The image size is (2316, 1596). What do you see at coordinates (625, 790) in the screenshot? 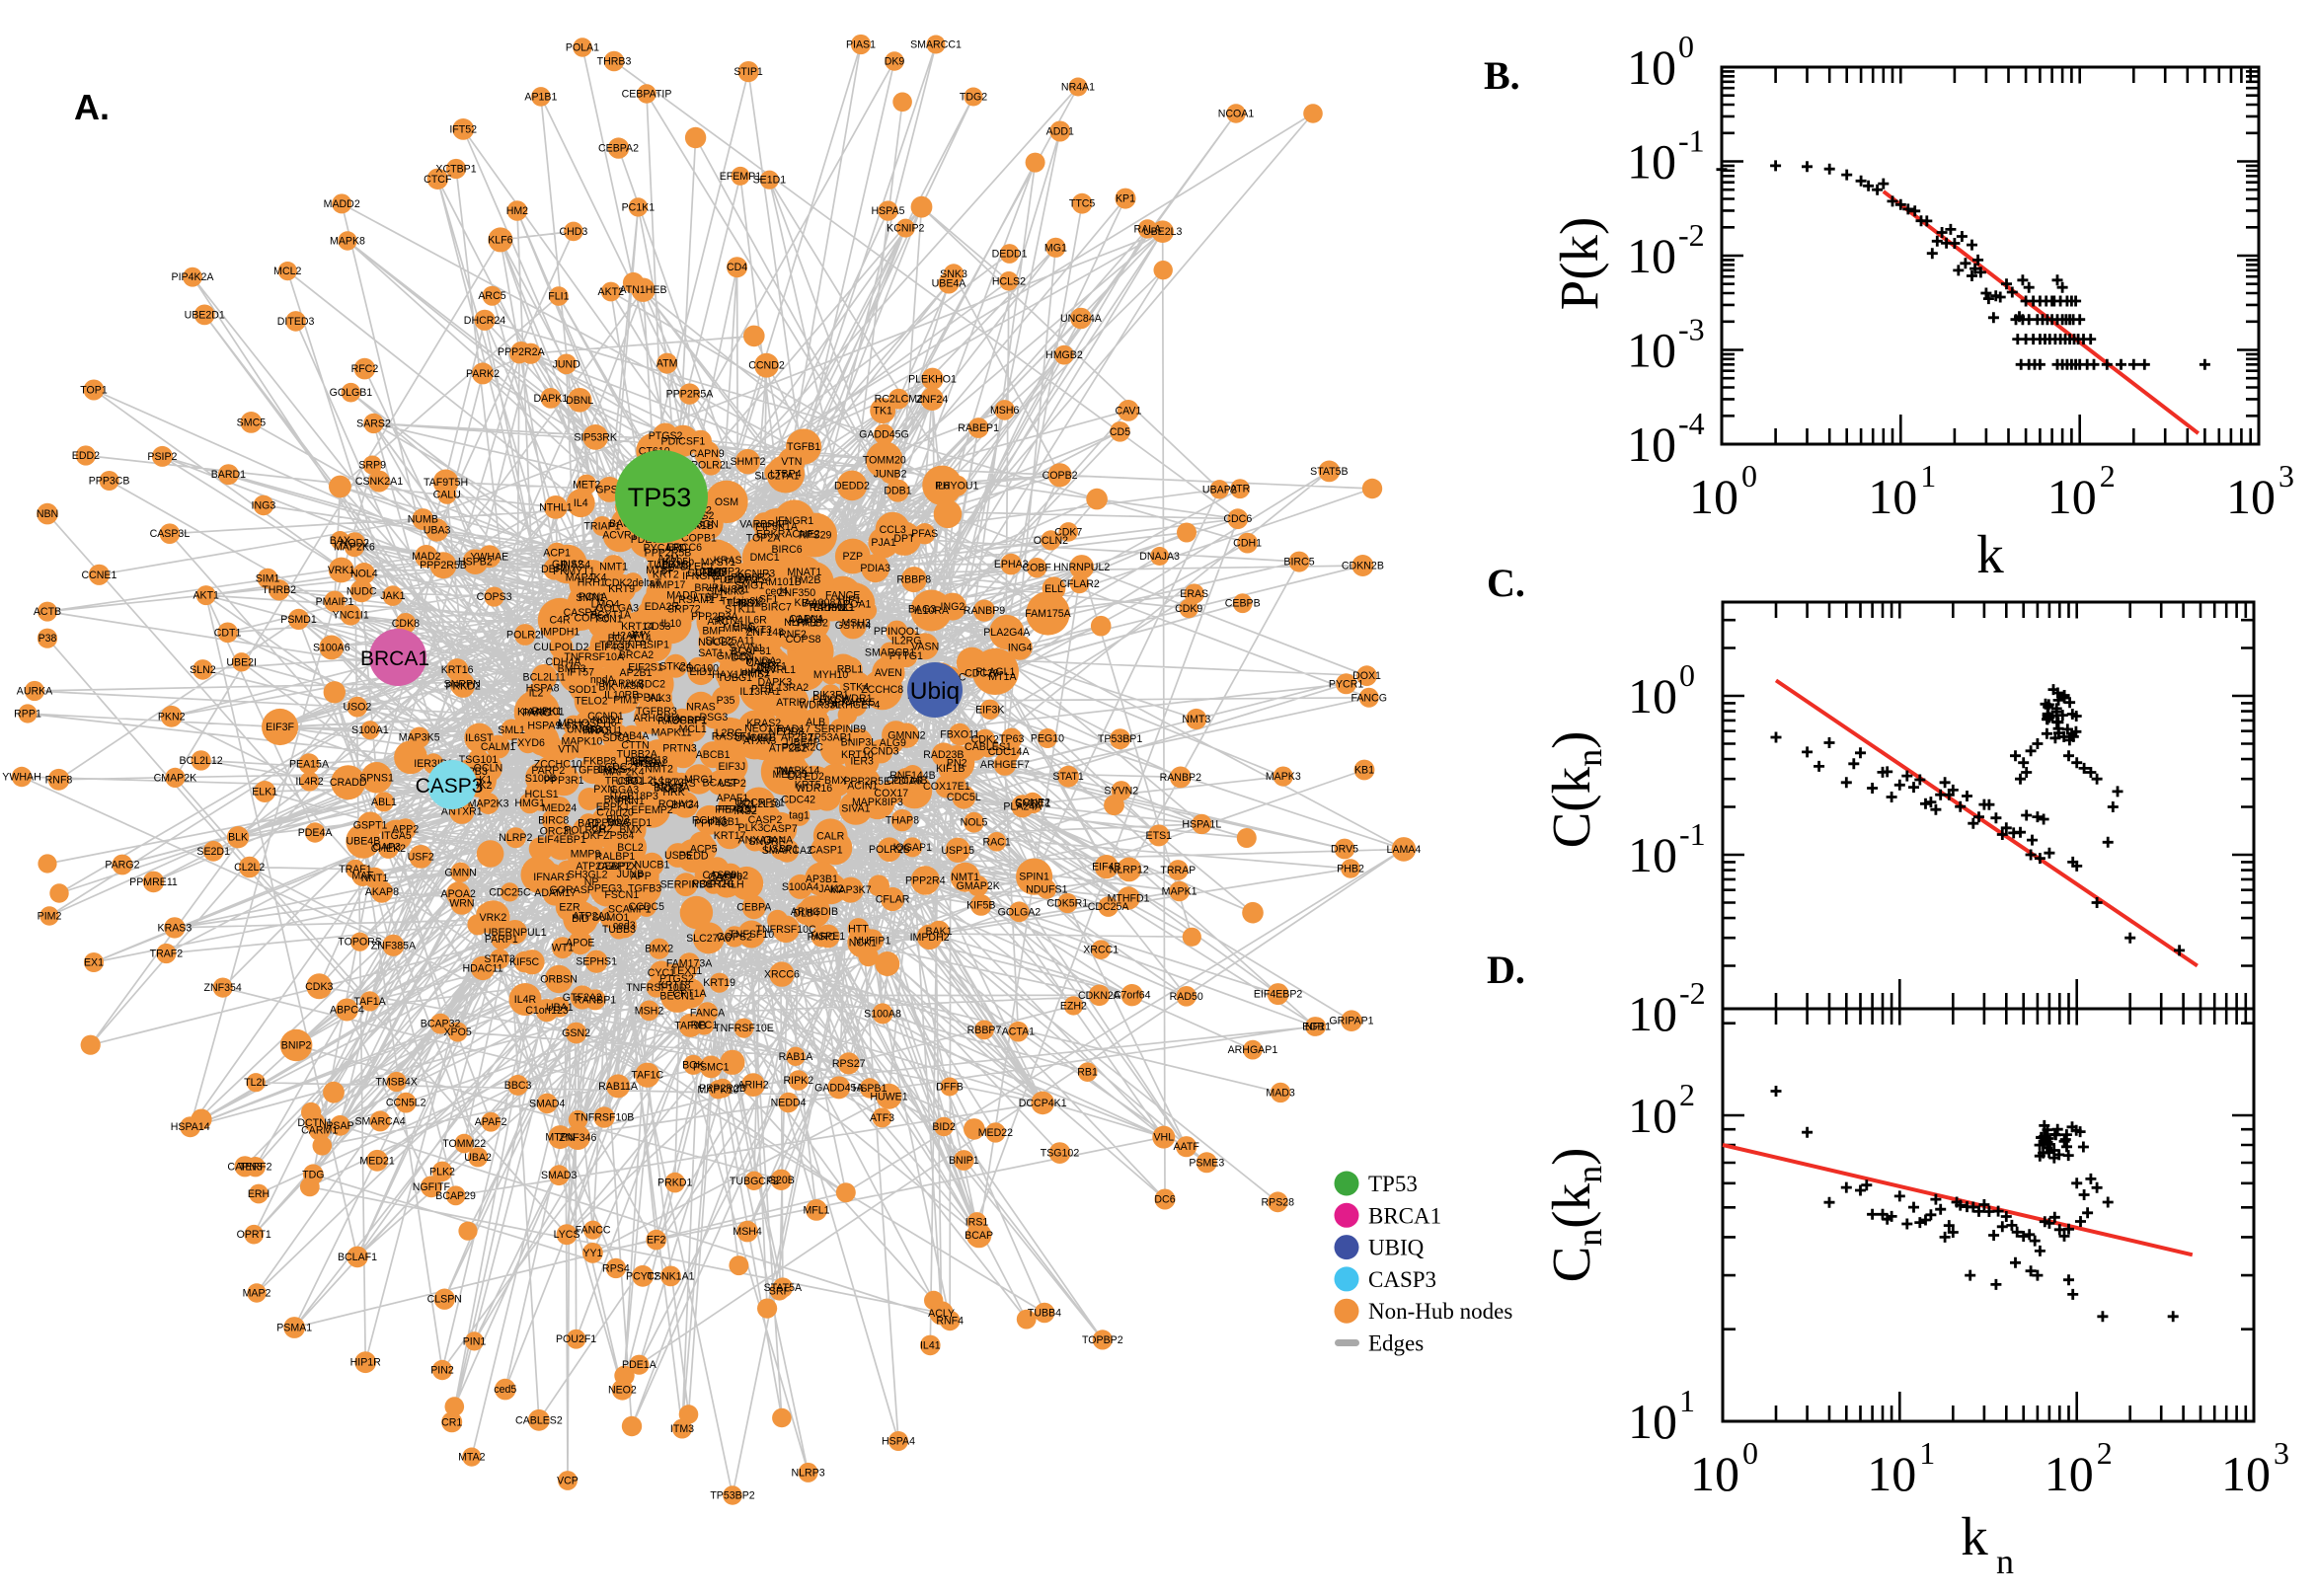
I see `svg-text: GGA3` at bounding box center [625, 790].